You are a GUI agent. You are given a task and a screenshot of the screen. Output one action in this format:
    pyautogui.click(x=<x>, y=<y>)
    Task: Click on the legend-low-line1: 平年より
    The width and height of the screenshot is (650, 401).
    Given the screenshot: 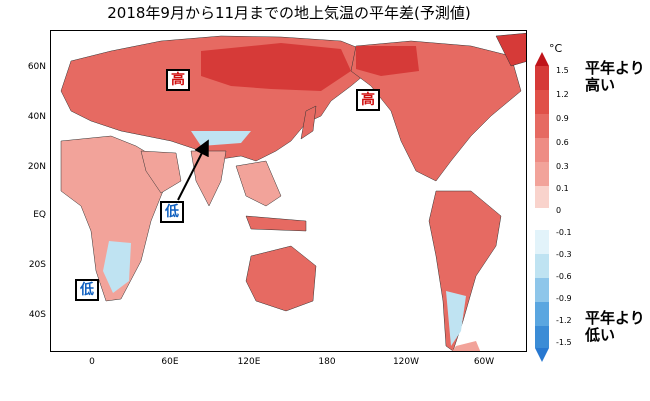 What is the action you would take?
    pyautogui.click(x=615, y=318)
    